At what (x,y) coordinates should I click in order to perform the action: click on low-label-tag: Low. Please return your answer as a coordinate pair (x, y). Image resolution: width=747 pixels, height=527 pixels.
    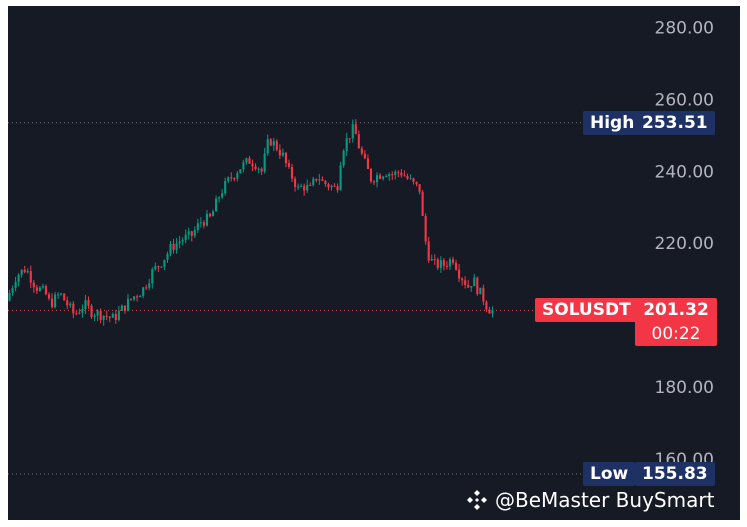
    Looking at the image, I should click on (609, 473).